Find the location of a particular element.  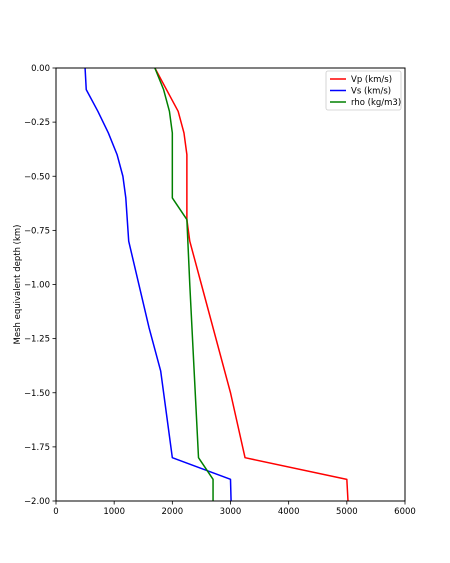

y-tick-label: −0.75 is located at coordinates (37, 231).